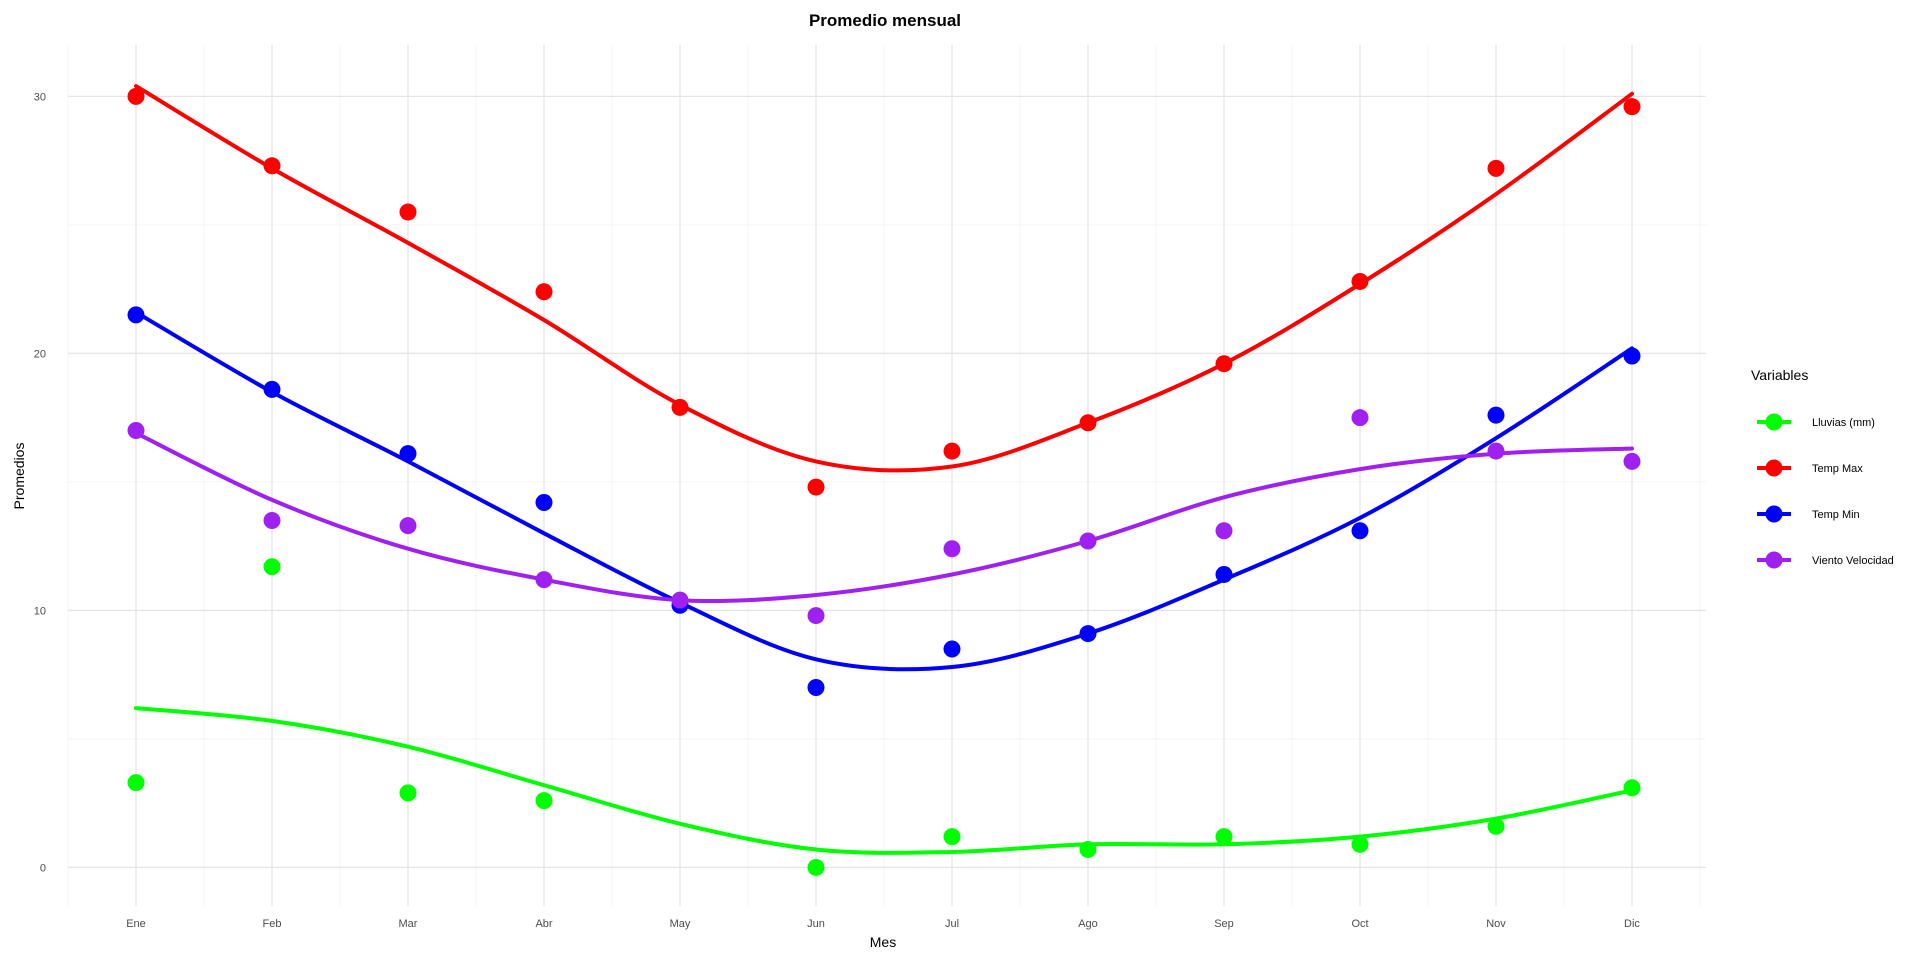 The width and height of the screenshot is (1920, 960). Describe the element at coordinates (1359, 924) in the screenshot. I see `x-tick-label: Oct` at that location.